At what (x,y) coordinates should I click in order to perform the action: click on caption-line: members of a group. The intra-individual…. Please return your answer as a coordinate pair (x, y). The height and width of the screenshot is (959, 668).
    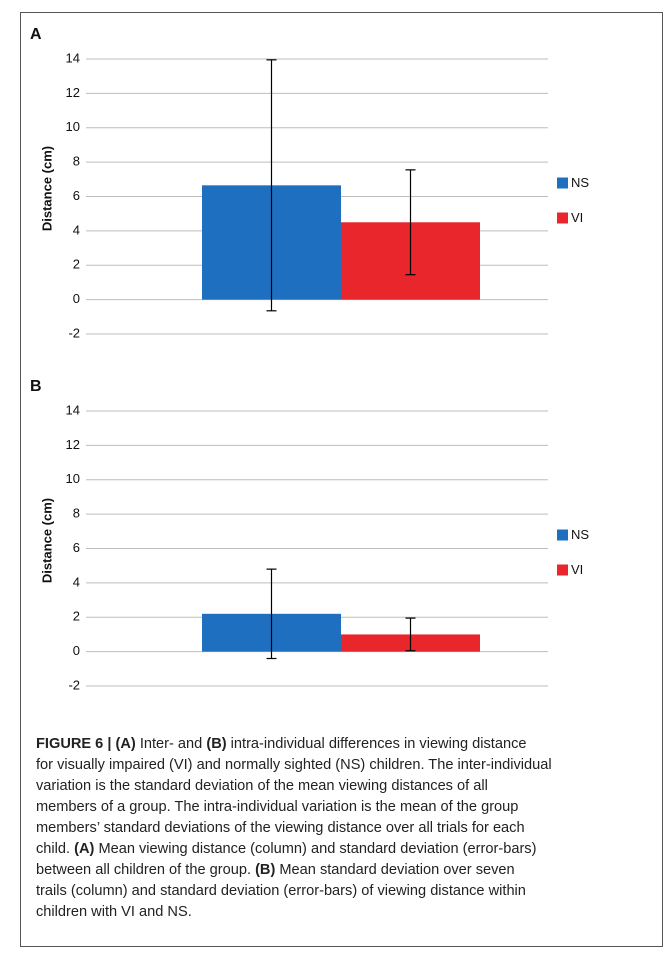
    Looking at the image, I should click on (277, 807).